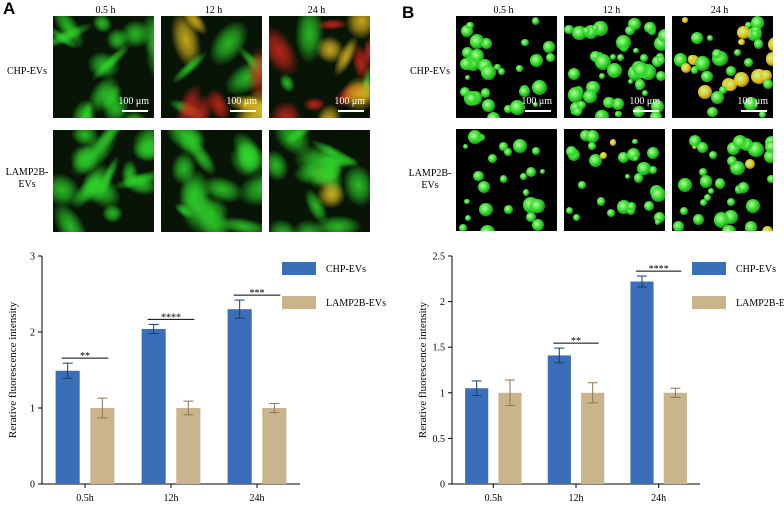 The image size is (784, 506). I want to click on panel-b-time-label-2: 24 h, so click(719, 10).